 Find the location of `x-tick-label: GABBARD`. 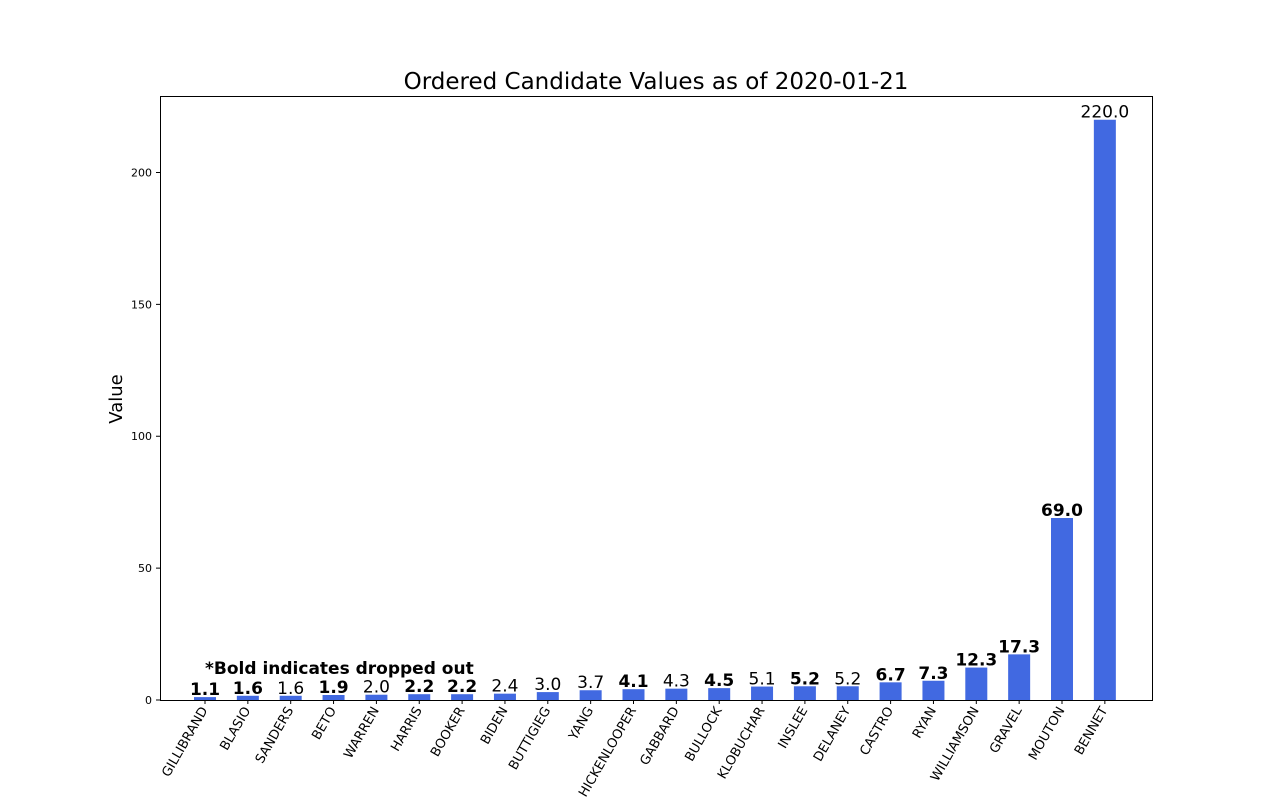

x-tick-label: GABBARD is located at coordinates (659, 737).